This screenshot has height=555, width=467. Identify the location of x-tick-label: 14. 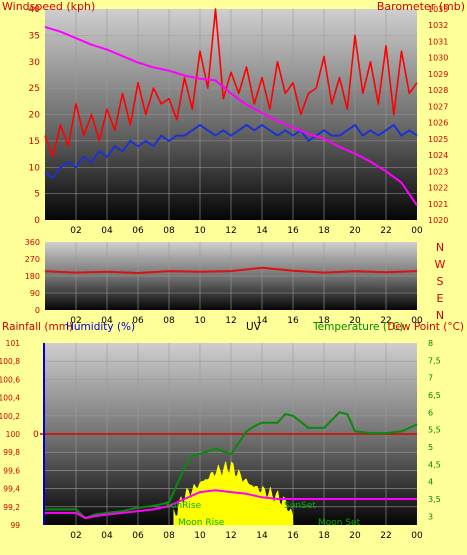
(262, 231).